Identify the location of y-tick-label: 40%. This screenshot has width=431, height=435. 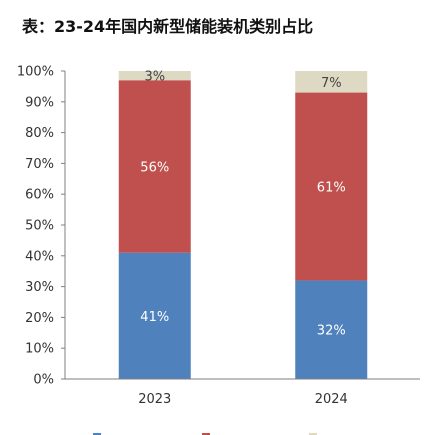
(39, 256).